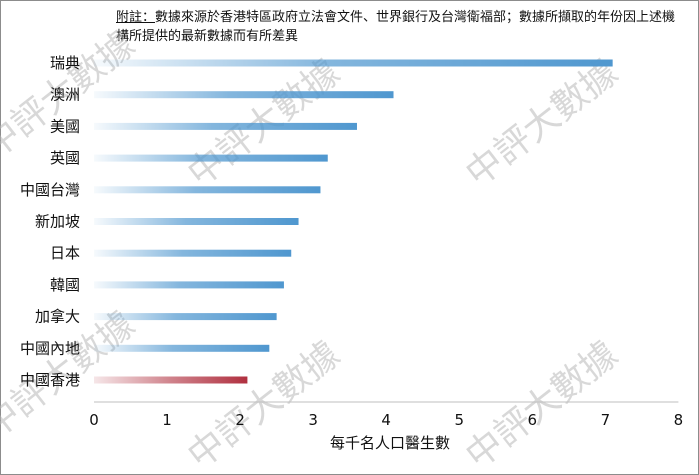 This screenshot has height=475, width=699. Describe the element at coordinates (606, 420) in the screenshot. I see `x-tick-label: 7` at that location.